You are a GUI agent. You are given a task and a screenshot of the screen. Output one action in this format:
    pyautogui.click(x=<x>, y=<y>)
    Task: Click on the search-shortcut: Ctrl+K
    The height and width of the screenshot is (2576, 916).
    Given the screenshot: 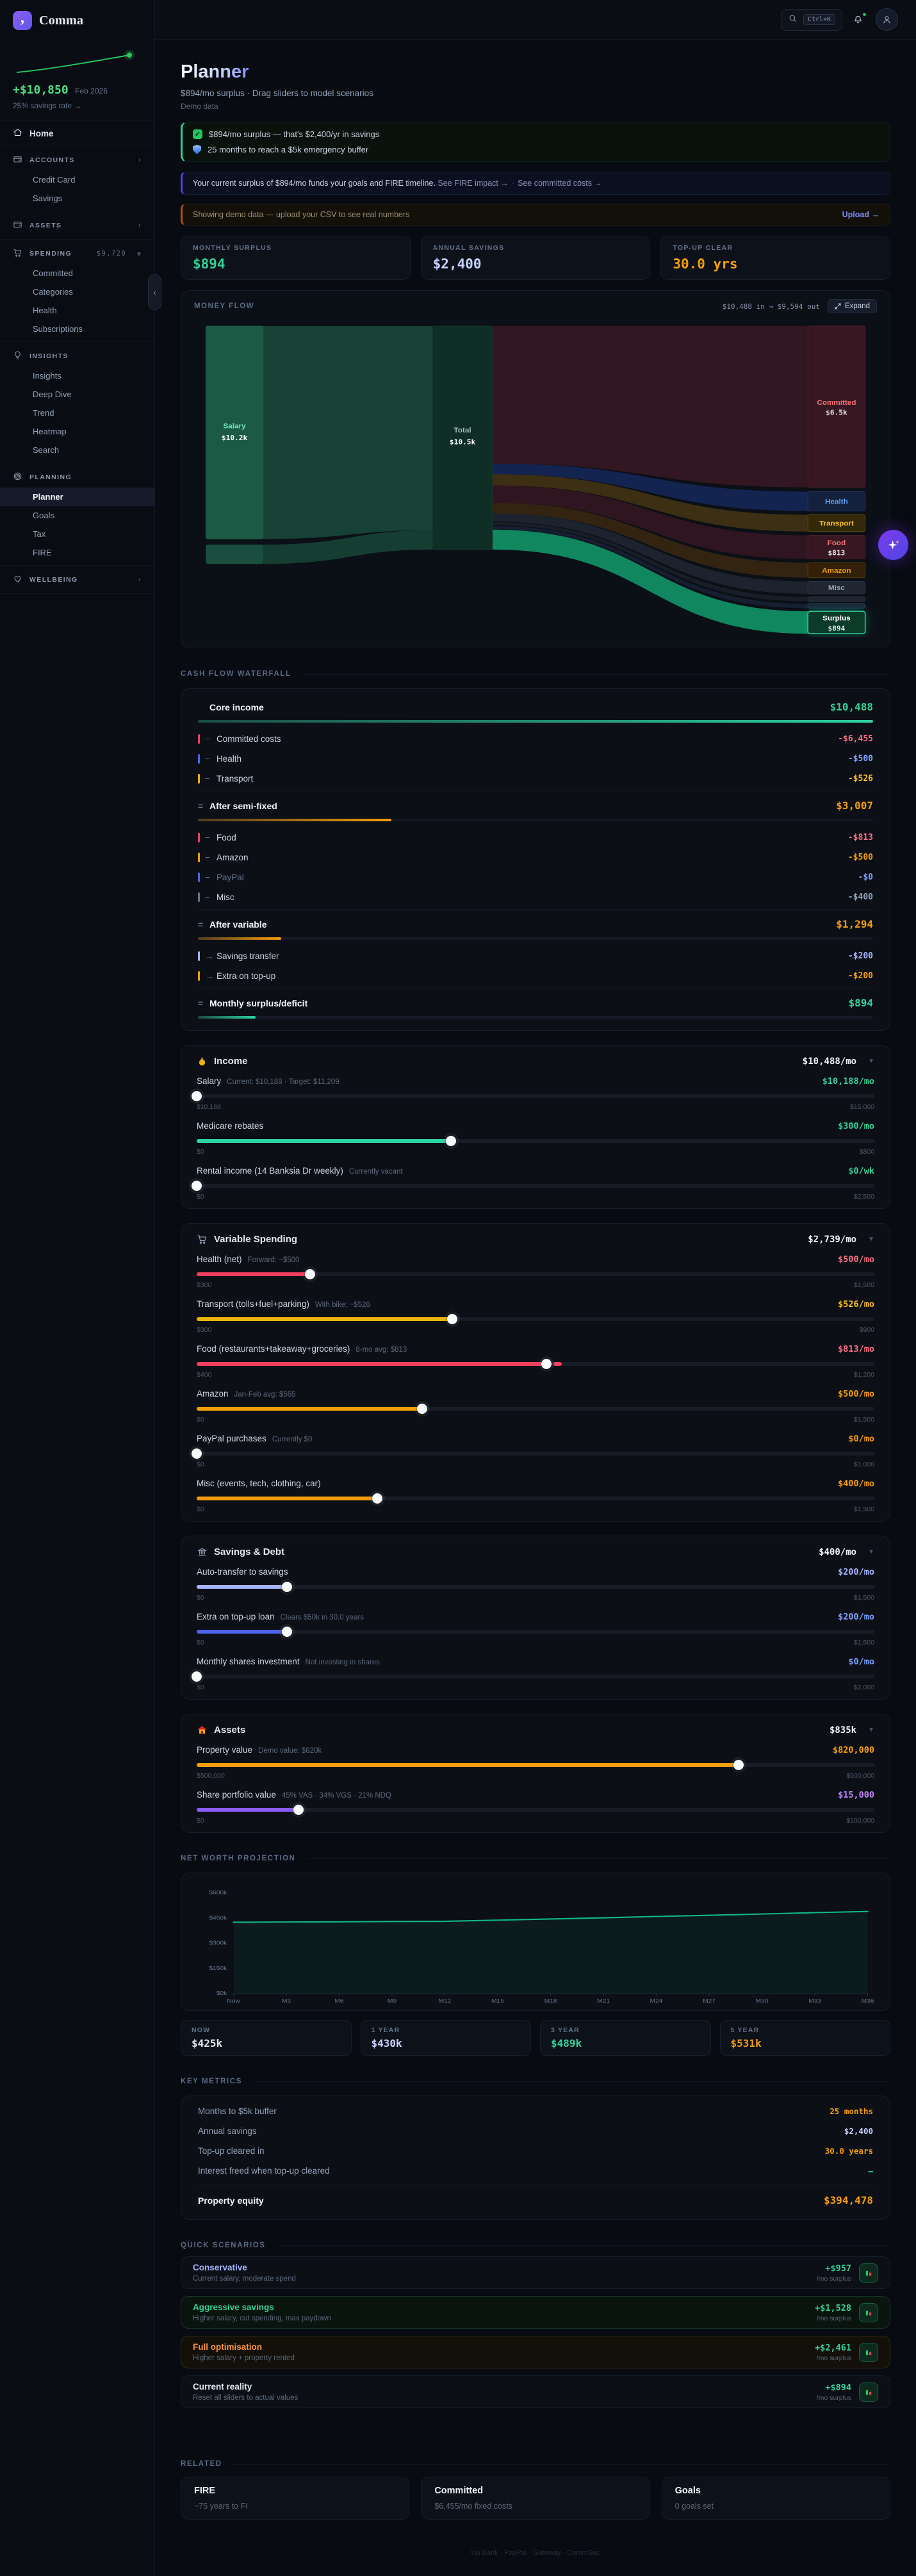 What is the action you would take?
    pyautogui.click(x=819, y=19)
    